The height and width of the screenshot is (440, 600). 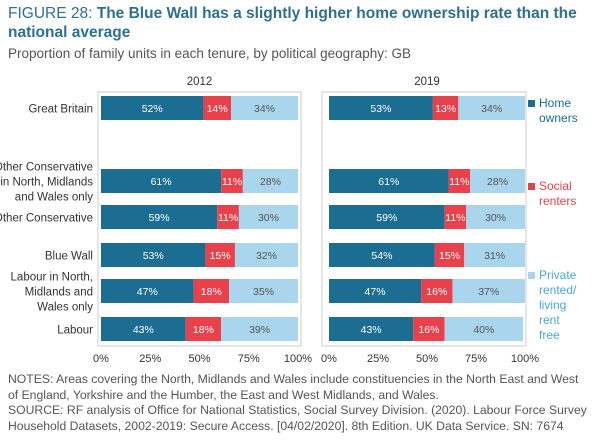 What do you see at coordinates (60, 110) in the screenshot?
I see `category-label: Great Britain` at bounding box center [60, 110].